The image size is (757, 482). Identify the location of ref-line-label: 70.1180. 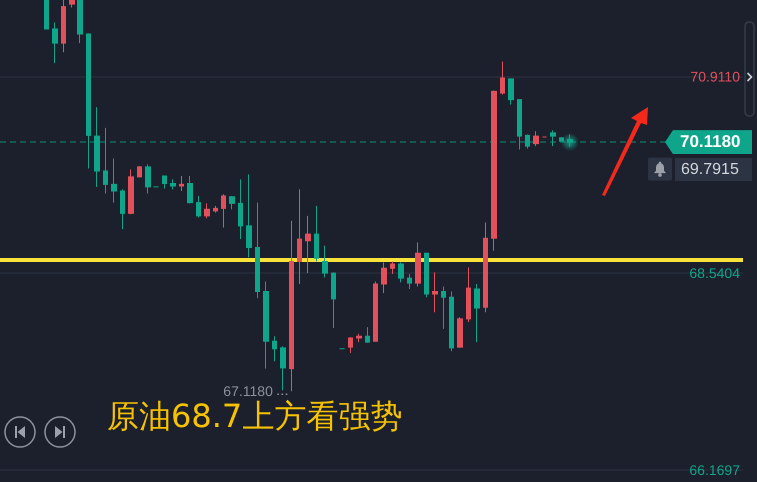
(708, 142).